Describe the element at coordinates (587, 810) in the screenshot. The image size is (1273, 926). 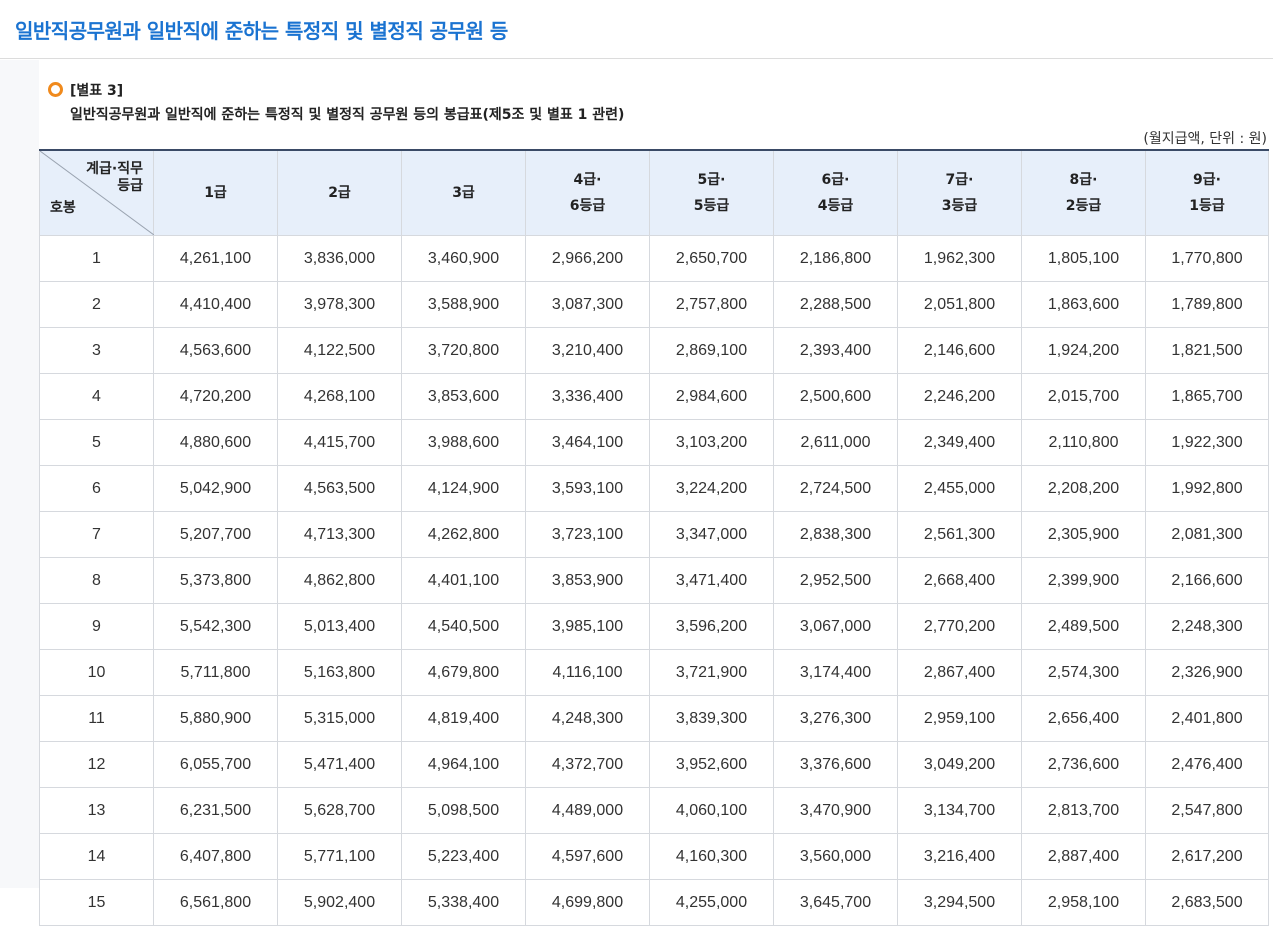
I see `salary-cell: 4,489,000` at that location.